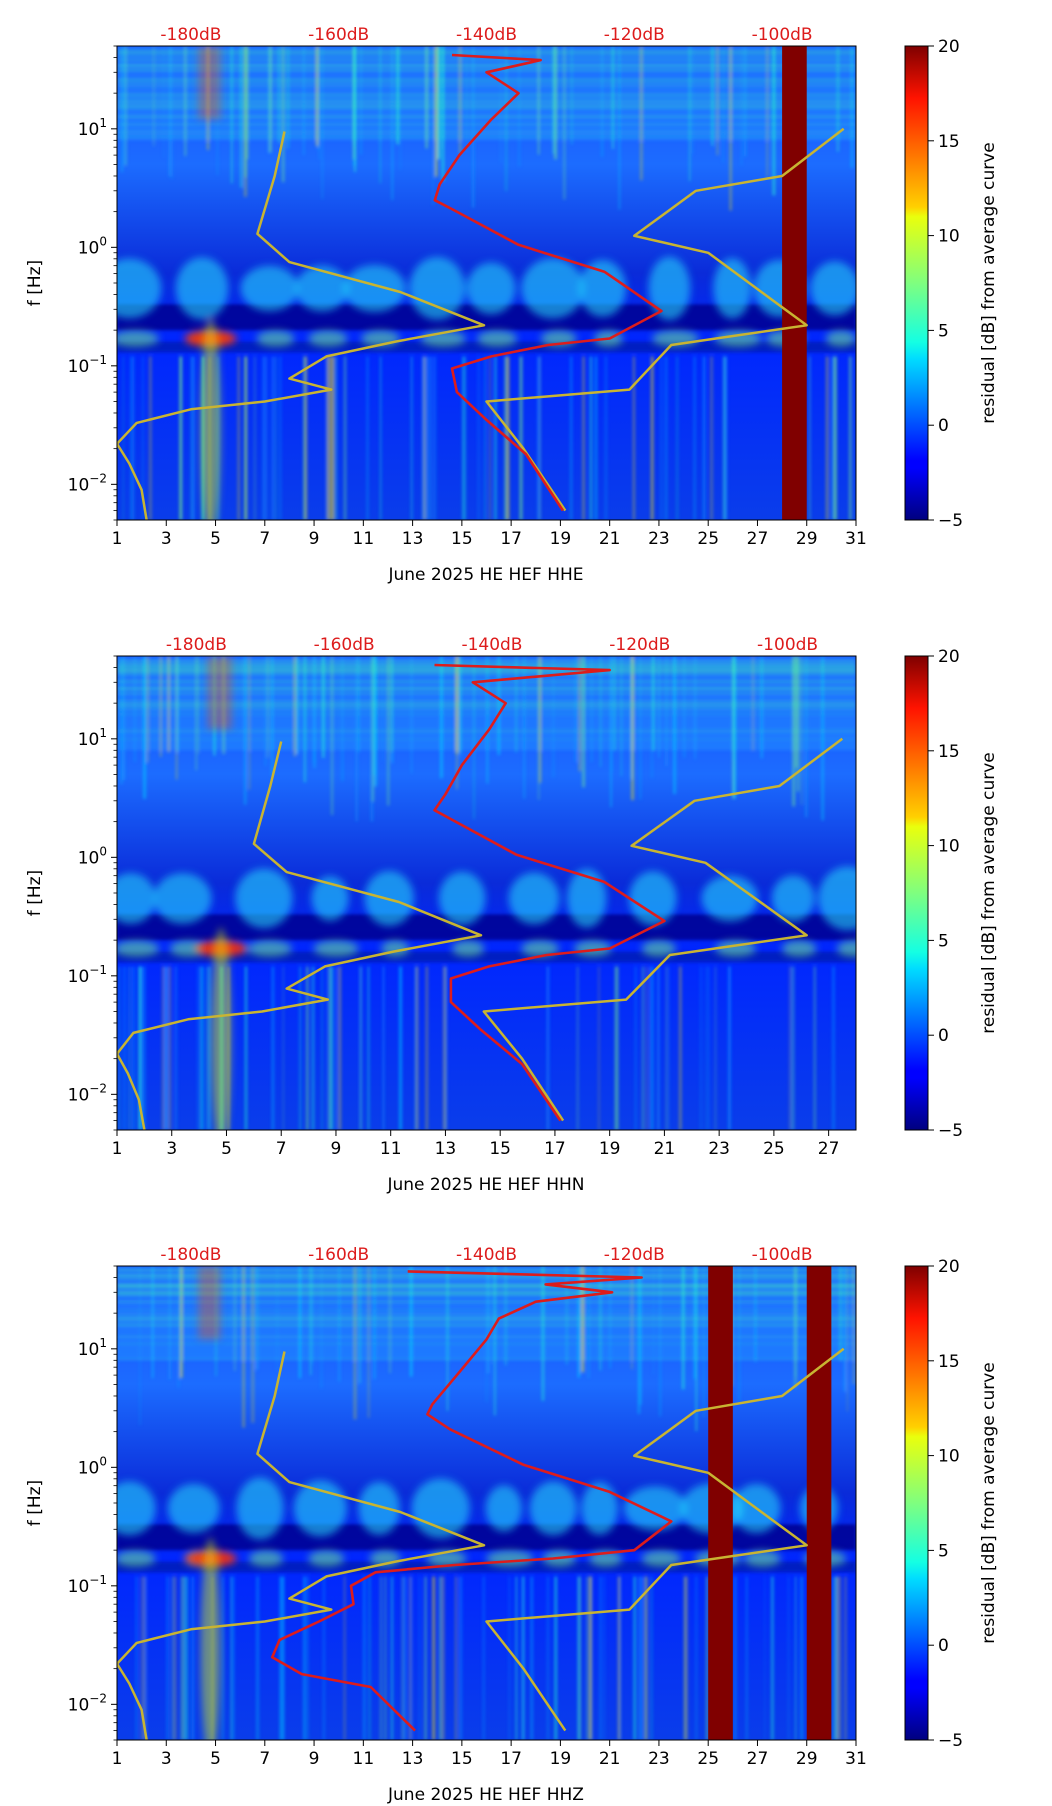 The width and height of the screenshot is (1052, 1806). What do you see at coordinates (943, 1036) in the screenshot?
I see `colorbar-tick-label: 0` at bounding box center [943, 1036].